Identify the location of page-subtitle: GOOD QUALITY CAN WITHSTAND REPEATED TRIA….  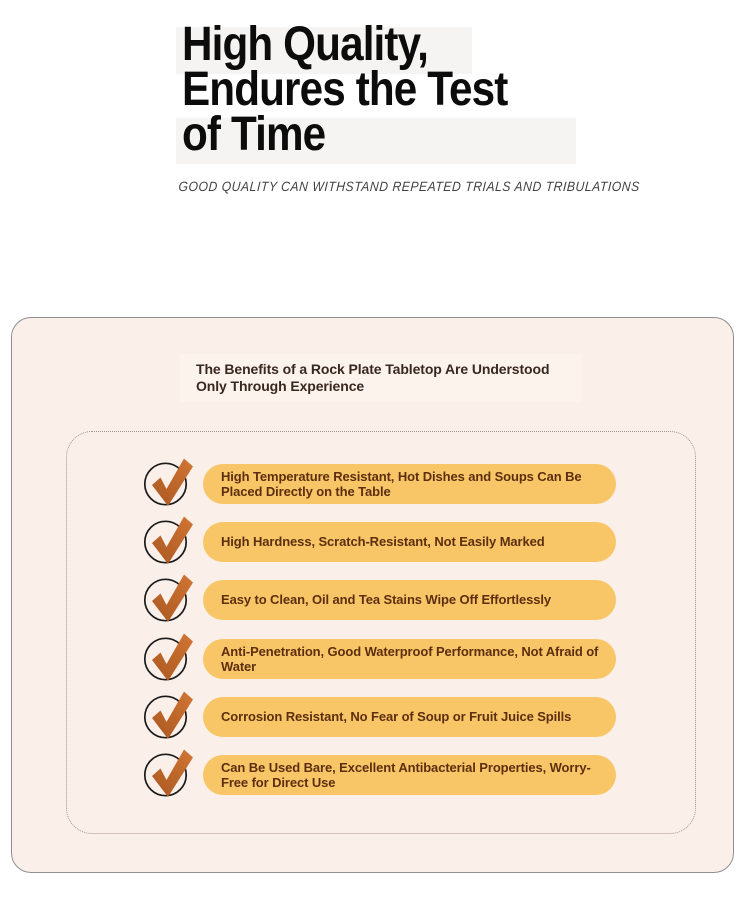
(409, 186).